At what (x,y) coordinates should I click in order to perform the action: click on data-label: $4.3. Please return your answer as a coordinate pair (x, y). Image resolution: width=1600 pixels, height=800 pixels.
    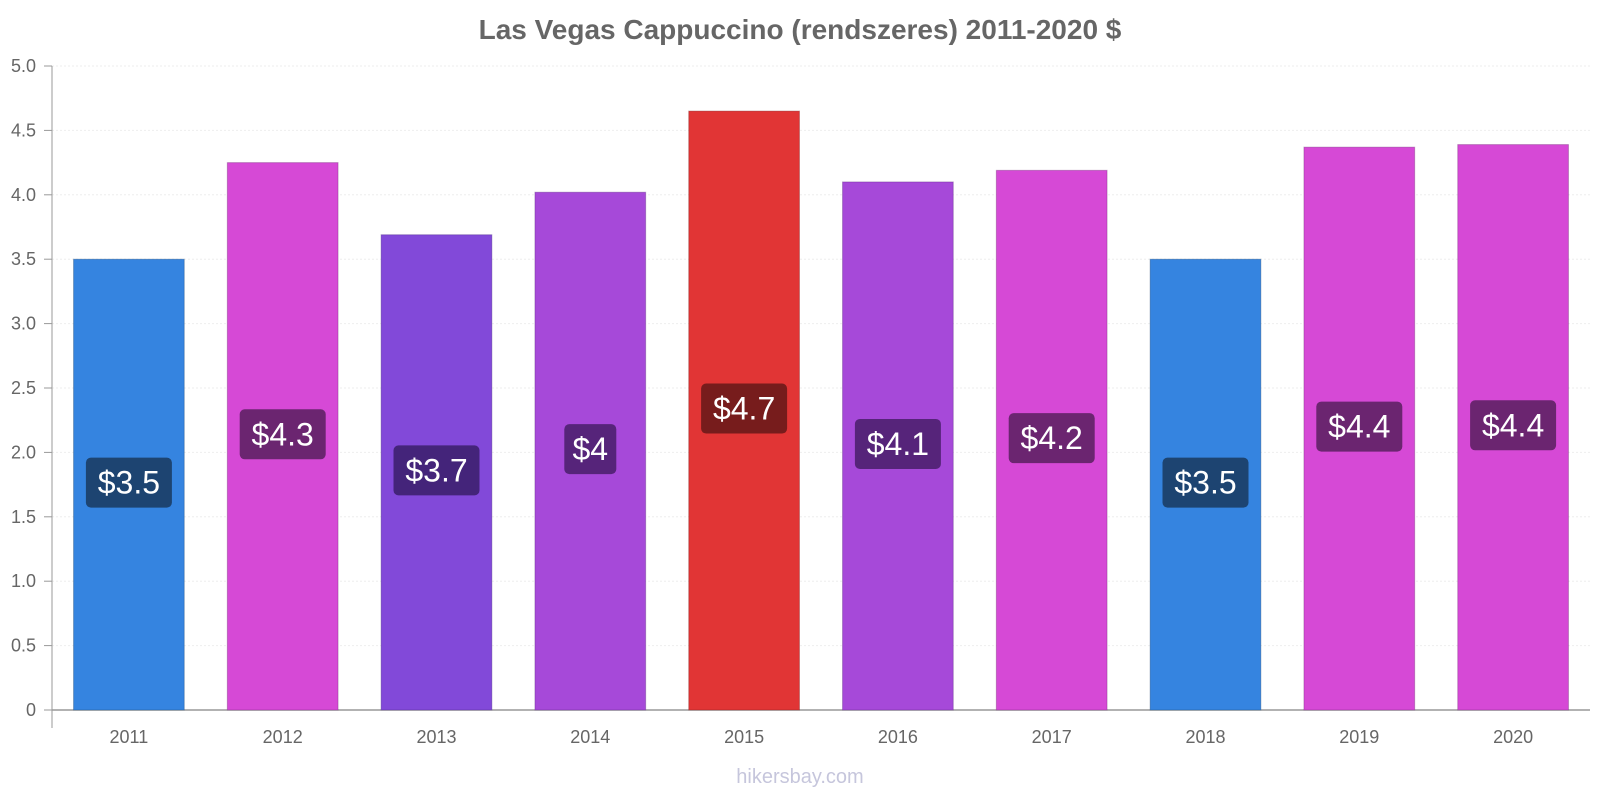
    Looking at the image, I should click on (283, 434).